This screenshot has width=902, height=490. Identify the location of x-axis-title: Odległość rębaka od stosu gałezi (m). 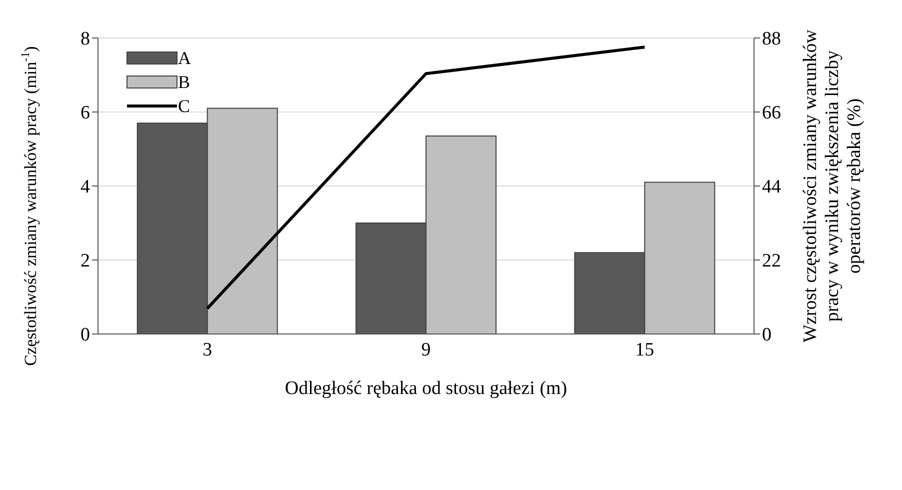
(426, 388).